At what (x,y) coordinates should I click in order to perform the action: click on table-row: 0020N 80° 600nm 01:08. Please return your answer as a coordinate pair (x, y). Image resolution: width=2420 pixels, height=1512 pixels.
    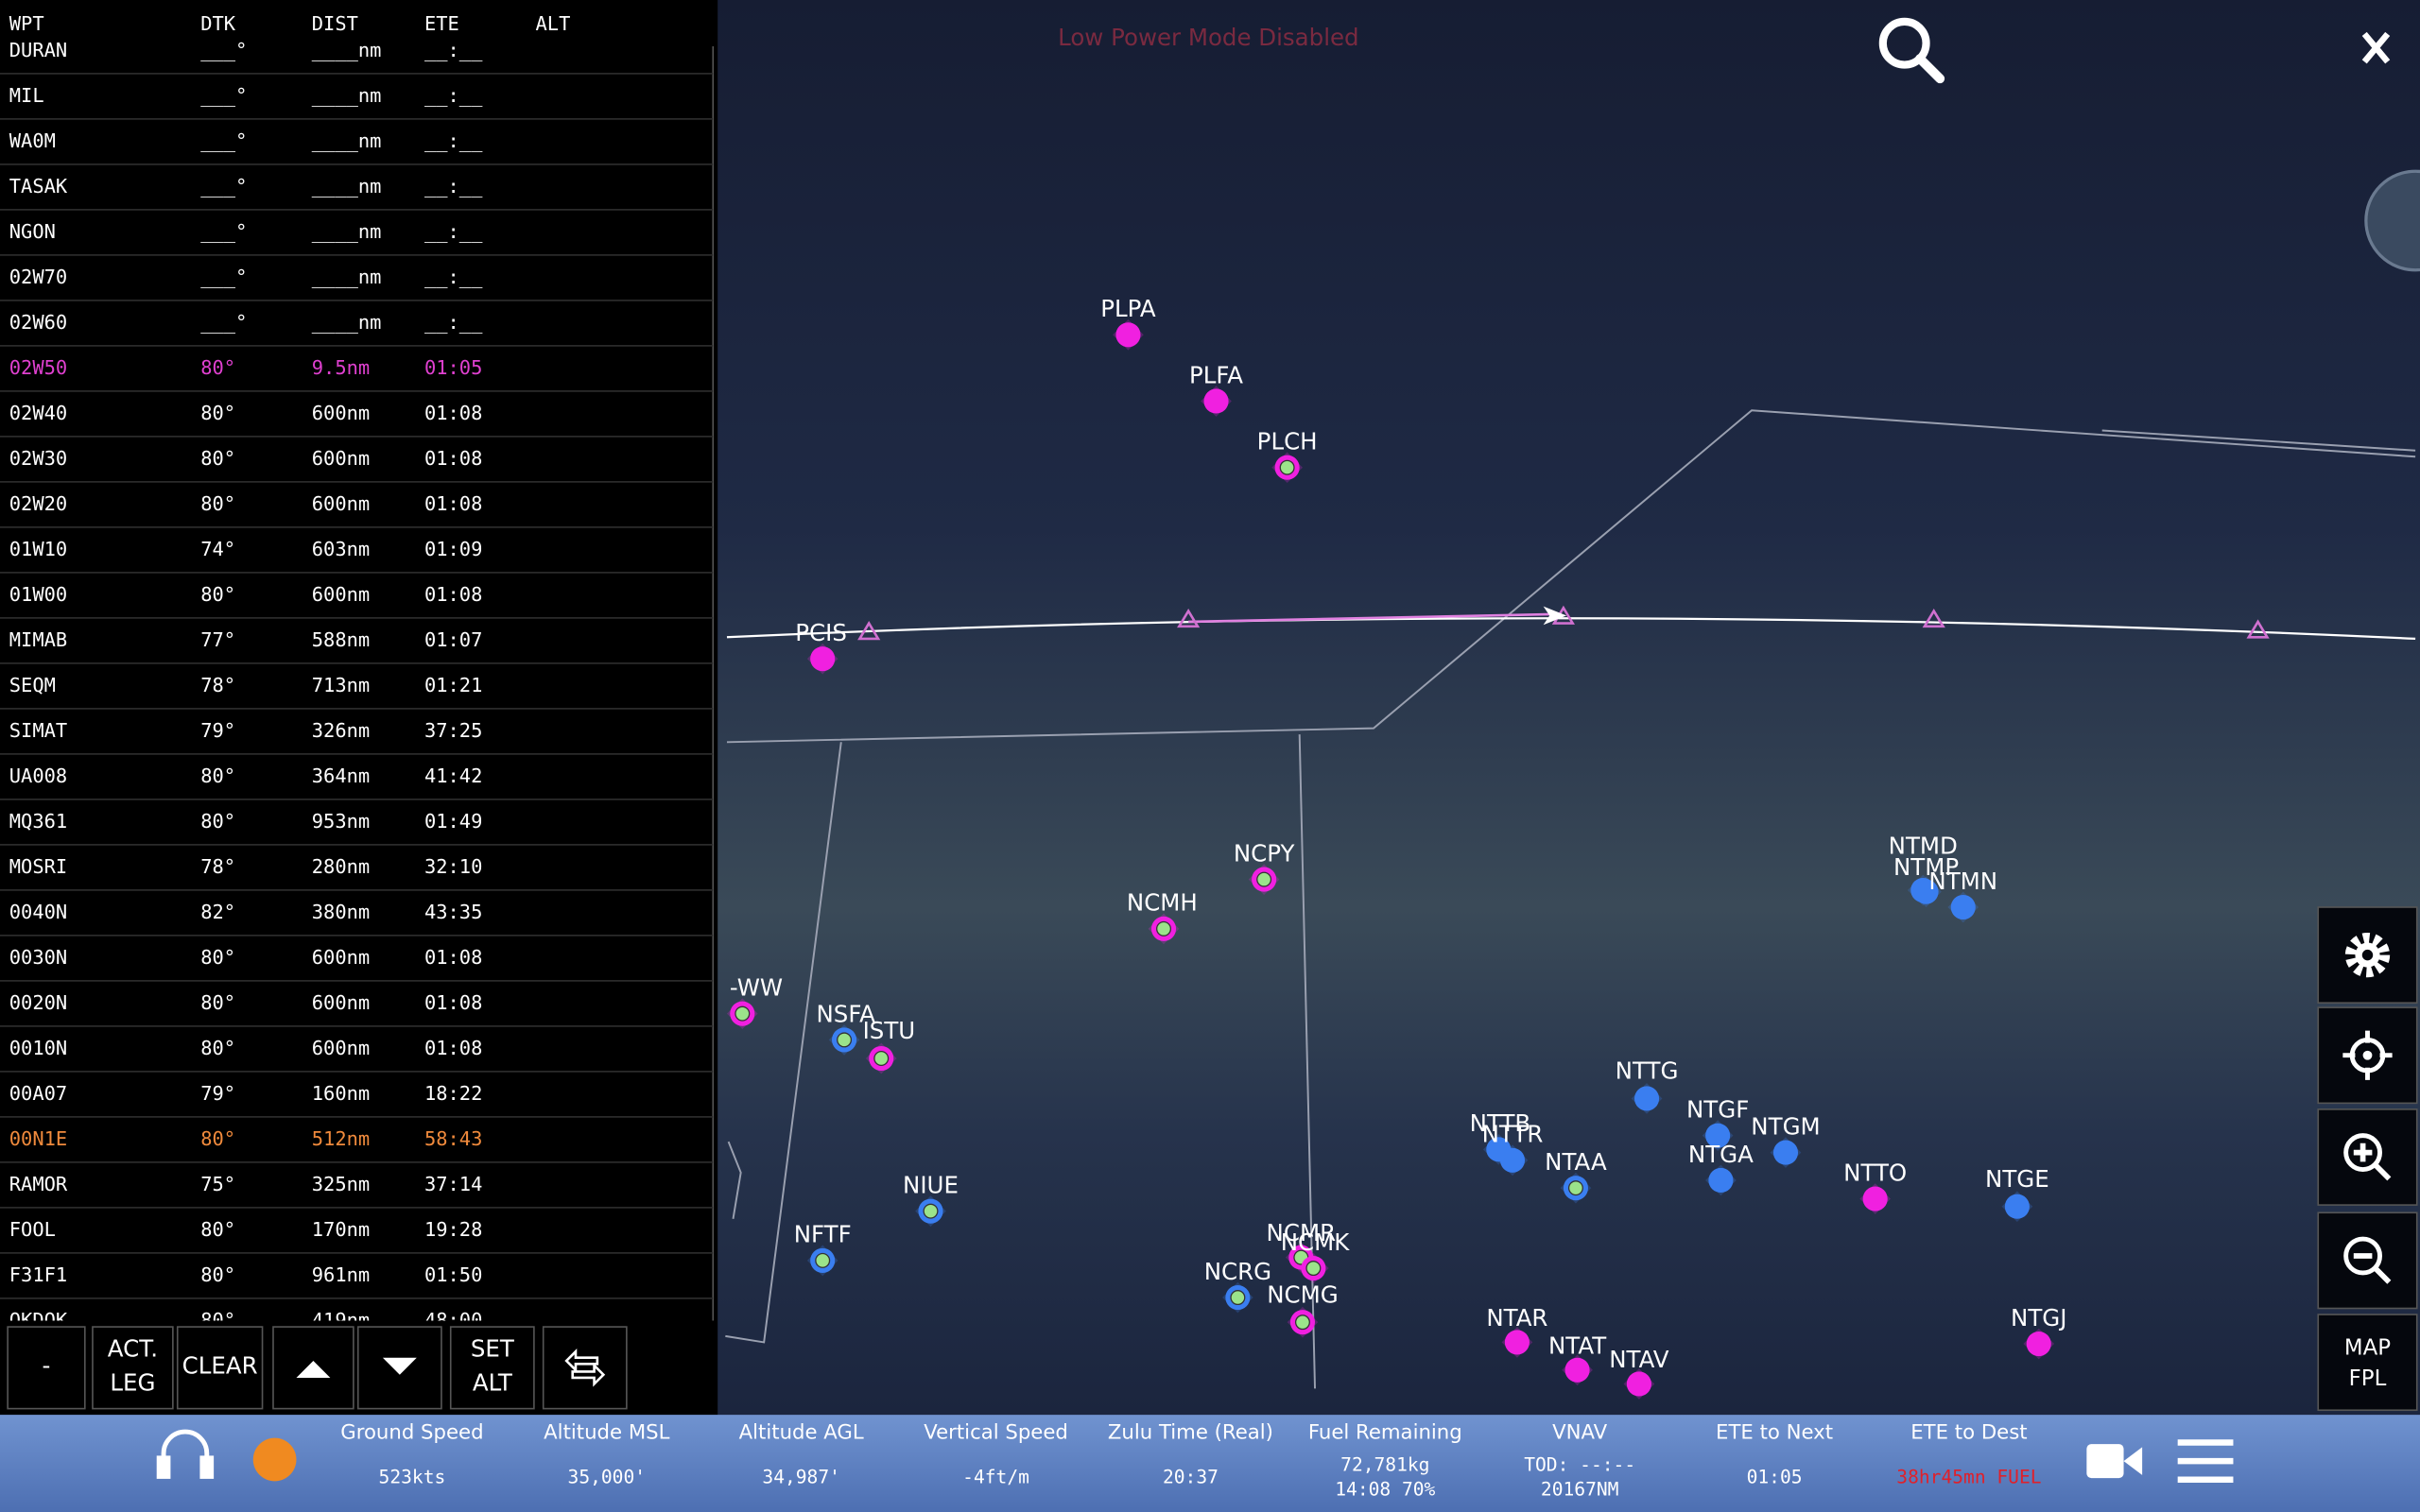
    Looking at the image, I should click on (357, 1009).